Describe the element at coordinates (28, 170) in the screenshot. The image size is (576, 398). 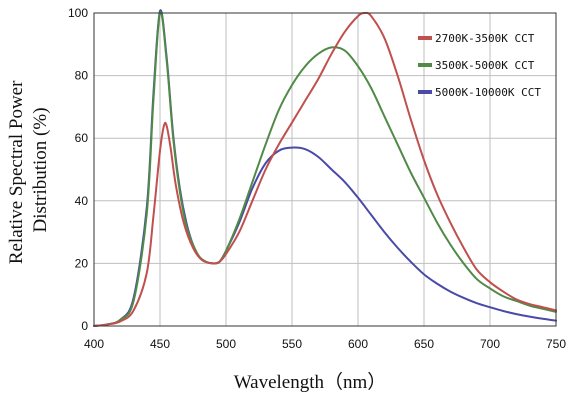
I see `y-axis-title: Relative Spectral Power Distribution (%)` at that location.